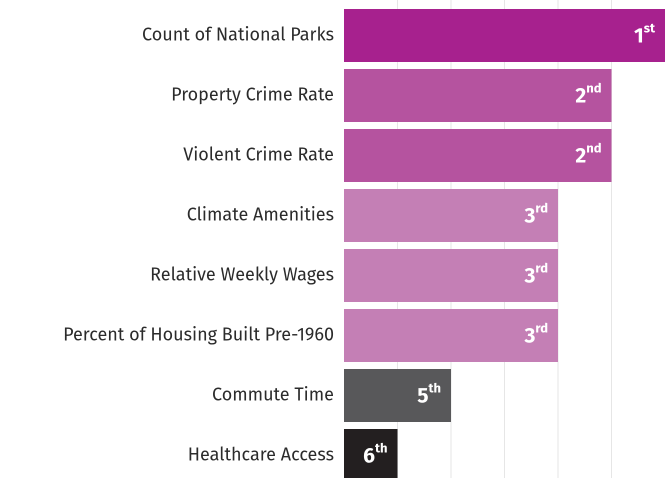 Image resolution: width=665 pixels, height=478 pixels. I want to click on value-label: 6th, so click(375, 455).